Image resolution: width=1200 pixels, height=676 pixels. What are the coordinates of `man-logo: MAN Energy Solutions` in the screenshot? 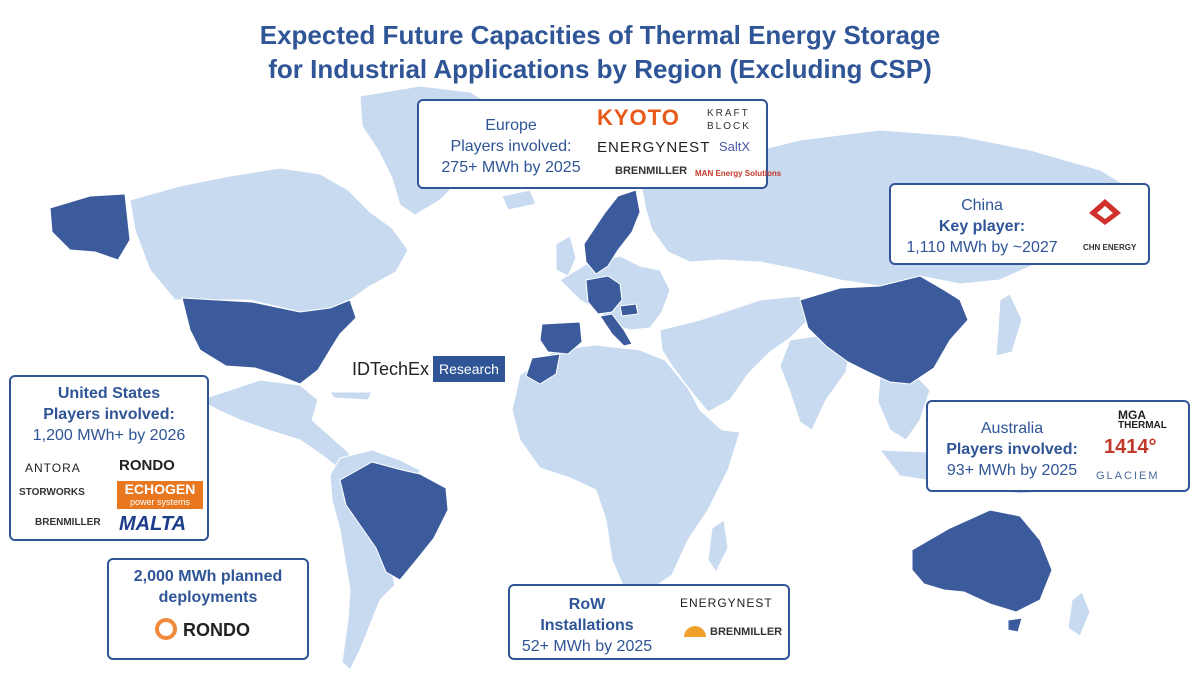 It's located at (738, 173).